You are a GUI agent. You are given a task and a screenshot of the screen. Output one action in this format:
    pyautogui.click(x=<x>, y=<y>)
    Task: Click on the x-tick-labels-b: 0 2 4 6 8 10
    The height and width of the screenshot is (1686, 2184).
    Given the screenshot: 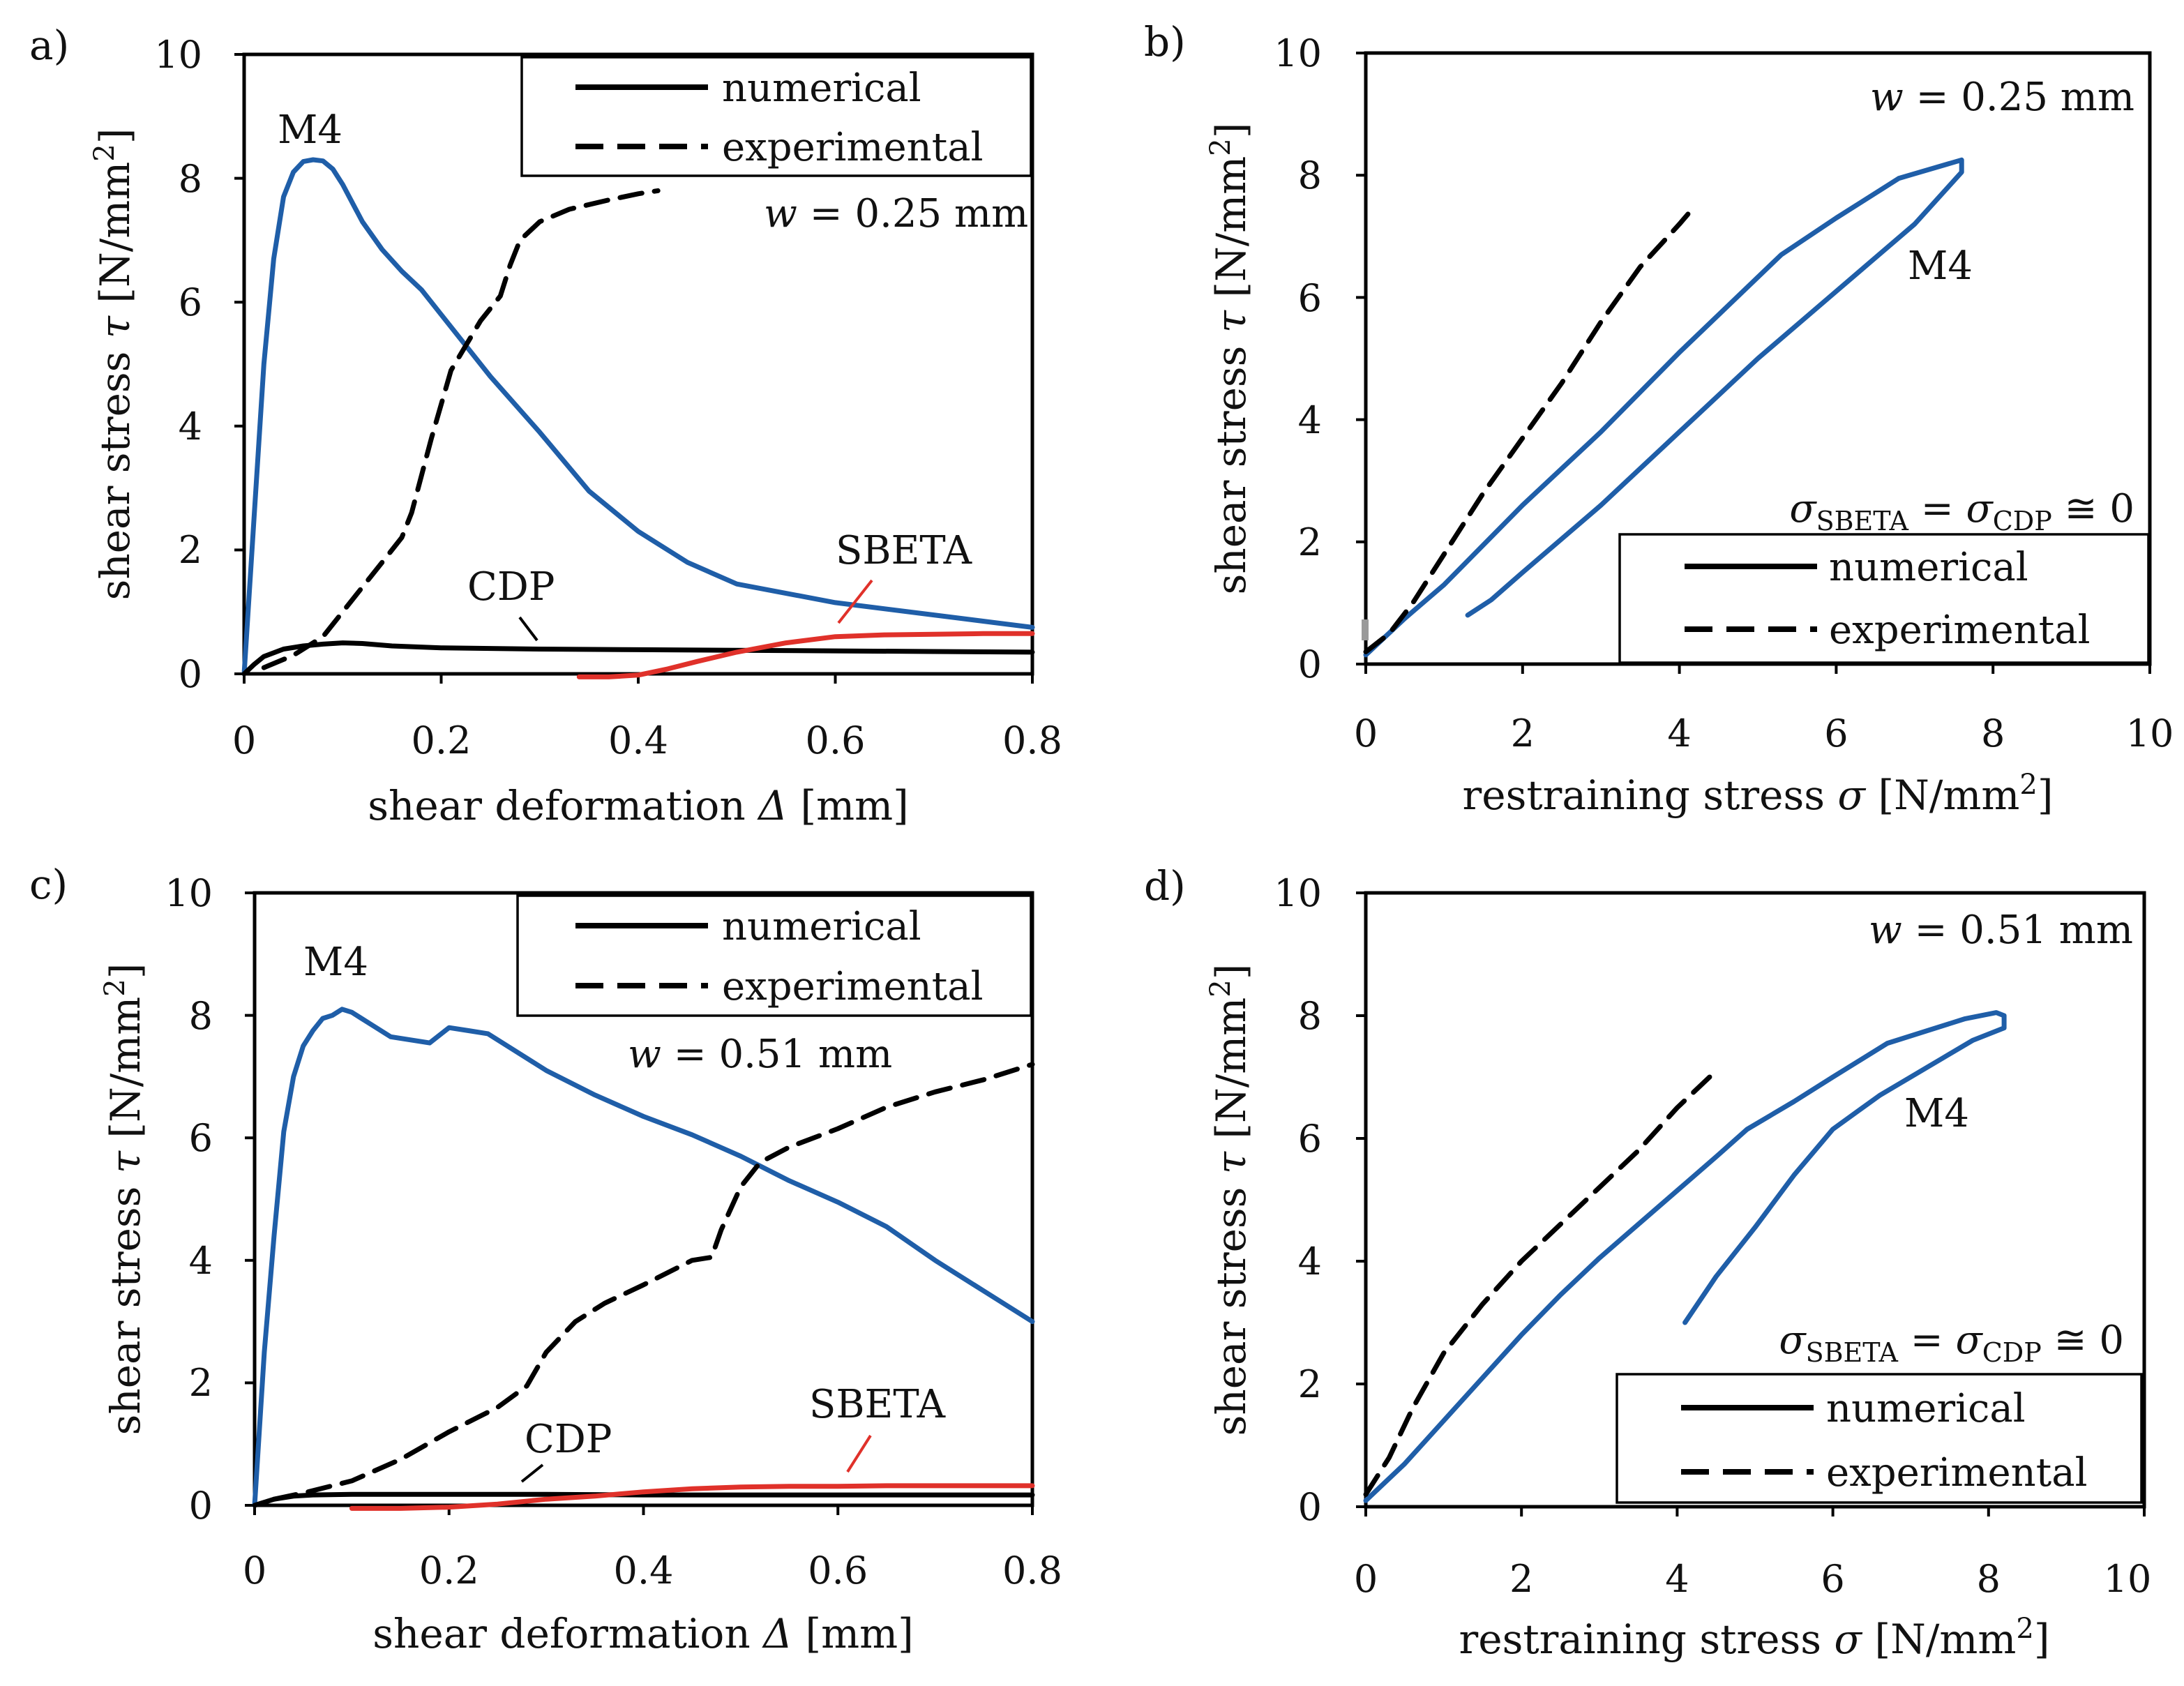 What is the action you would take?
    pyautogui.click(x=1764, y=733)
    